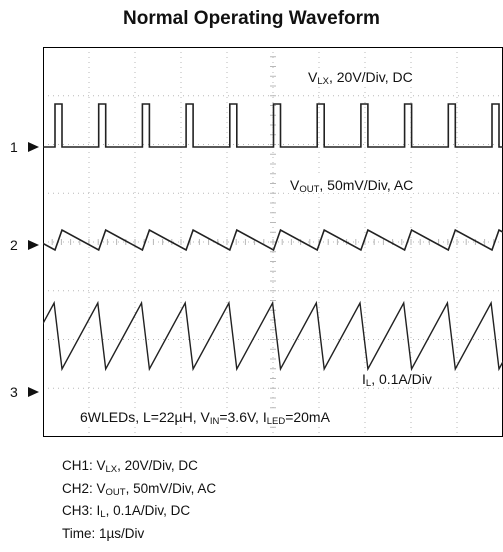 The image size is (503, 552). Describe the element at coordinates (25, 245) in the screenshot. I see `ch2-marker: 2` at that location.